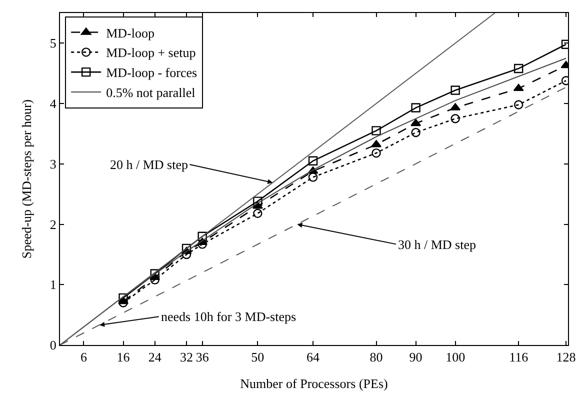  What do you see at coordinates (203, 357) in the screenshot?
I see `x-tick-label: 36` at bounding box center [203, 357].